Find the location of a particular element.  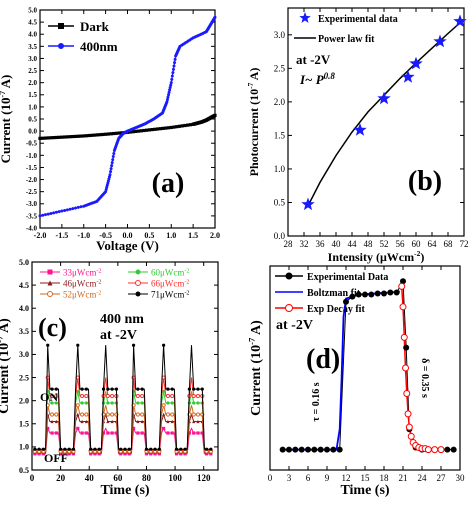

y-tick-label: 3.0 is located at coordinates (32, 59).